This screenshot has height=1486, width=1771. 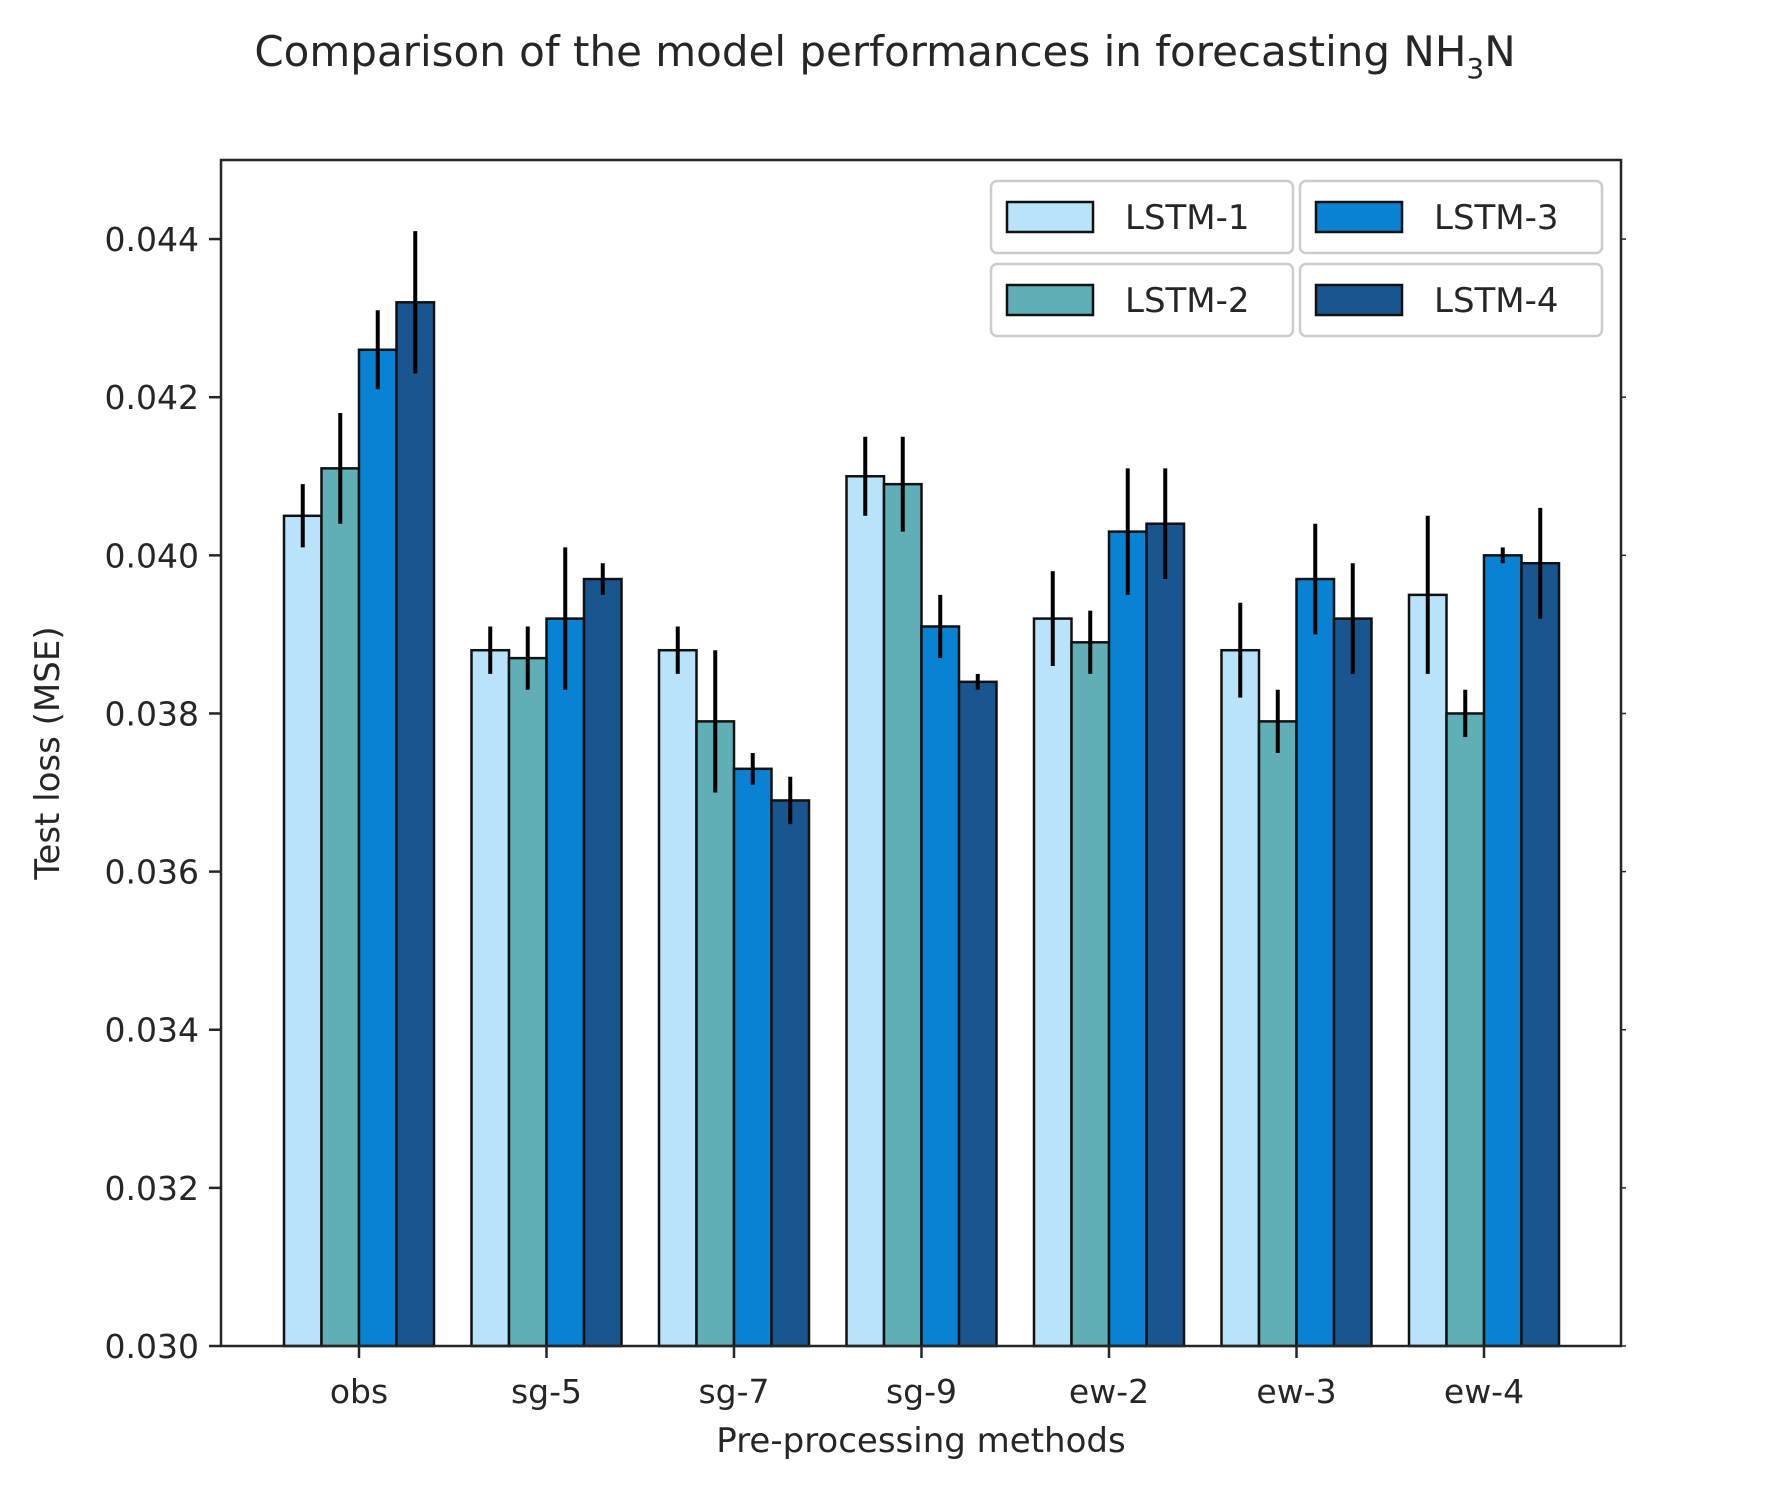 What do you see at coordinates (152, 1030) in the screenshot?
I see `y-tick-label: 0.034` at bounding box center [152, 1030].